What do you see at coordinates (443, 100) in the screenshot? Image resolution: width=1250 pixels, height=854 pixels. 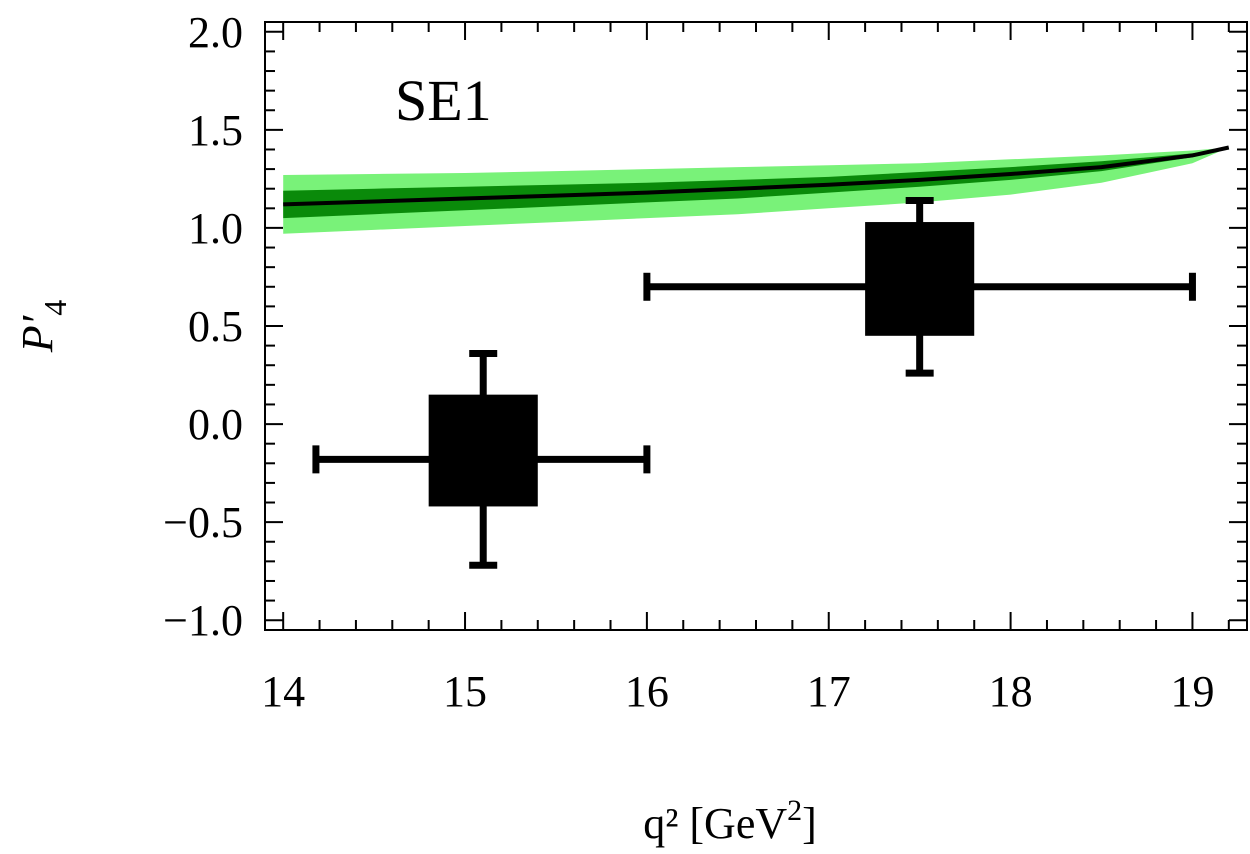 I see `panel-label: SE1` at bounding box center [443, 100].